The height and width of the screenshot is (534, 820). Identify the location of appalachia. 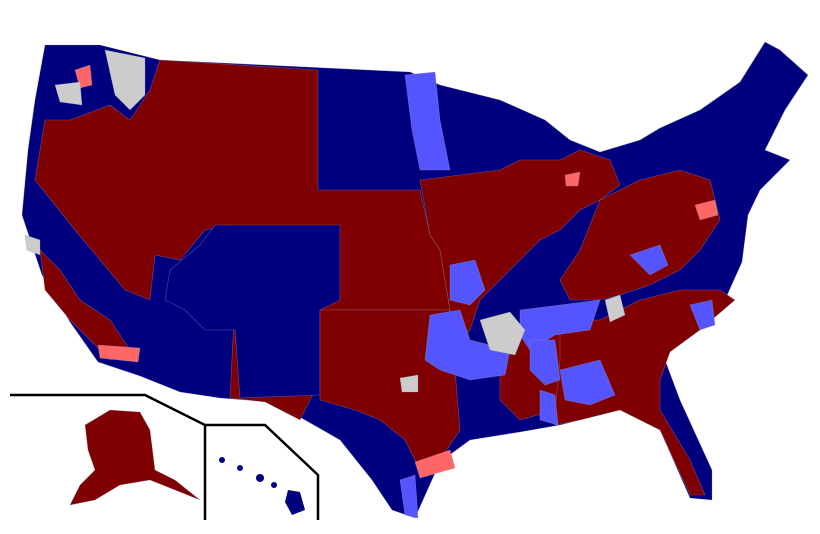
(640, 235).